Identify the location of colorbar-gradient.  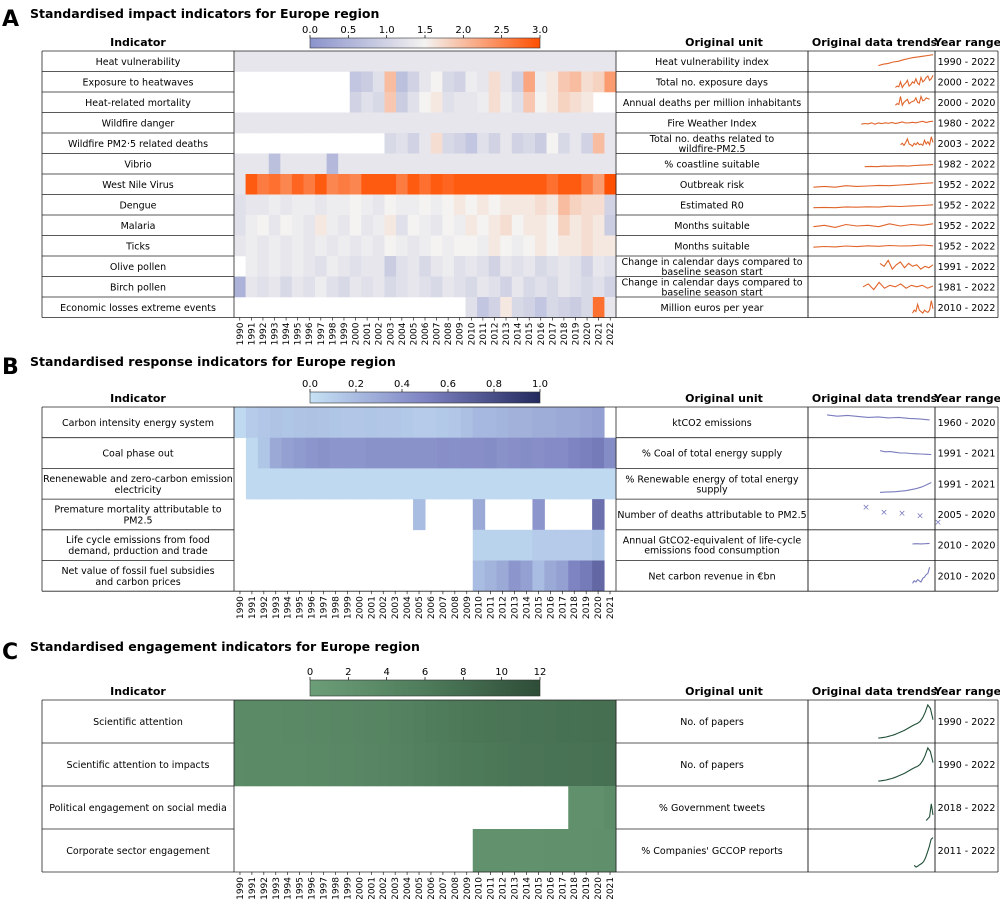
(425, 688).